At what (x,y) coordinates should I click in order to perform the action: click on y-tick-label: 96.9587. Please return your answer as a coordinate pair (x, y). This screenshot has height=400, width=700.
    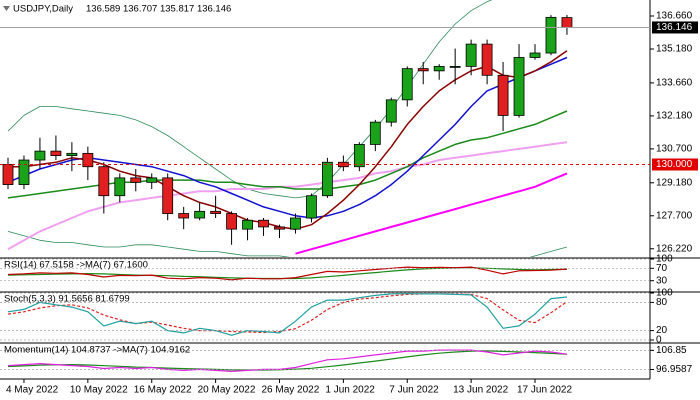
    Looking at the image, I should click on (674, 369).